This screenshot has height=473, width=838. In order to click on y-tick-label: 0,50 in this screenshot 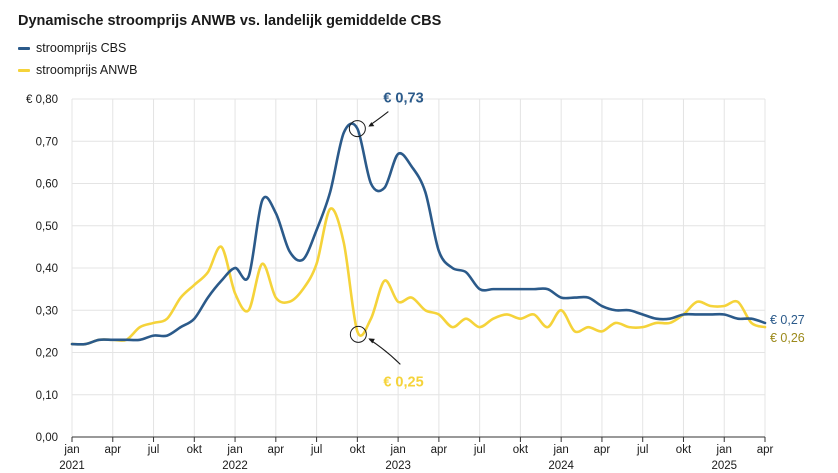, I will do `click(47, 227)`.